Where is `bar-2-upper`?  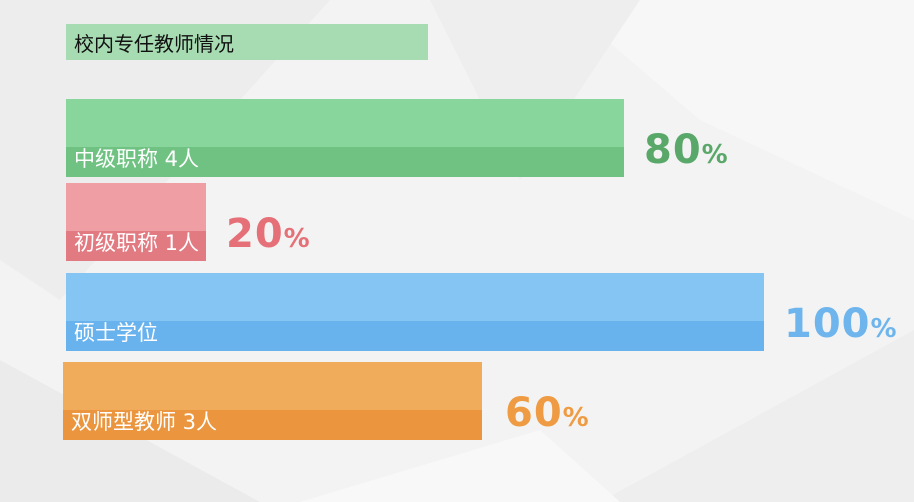
bar-2-upper is located at coordinates (136, 207).